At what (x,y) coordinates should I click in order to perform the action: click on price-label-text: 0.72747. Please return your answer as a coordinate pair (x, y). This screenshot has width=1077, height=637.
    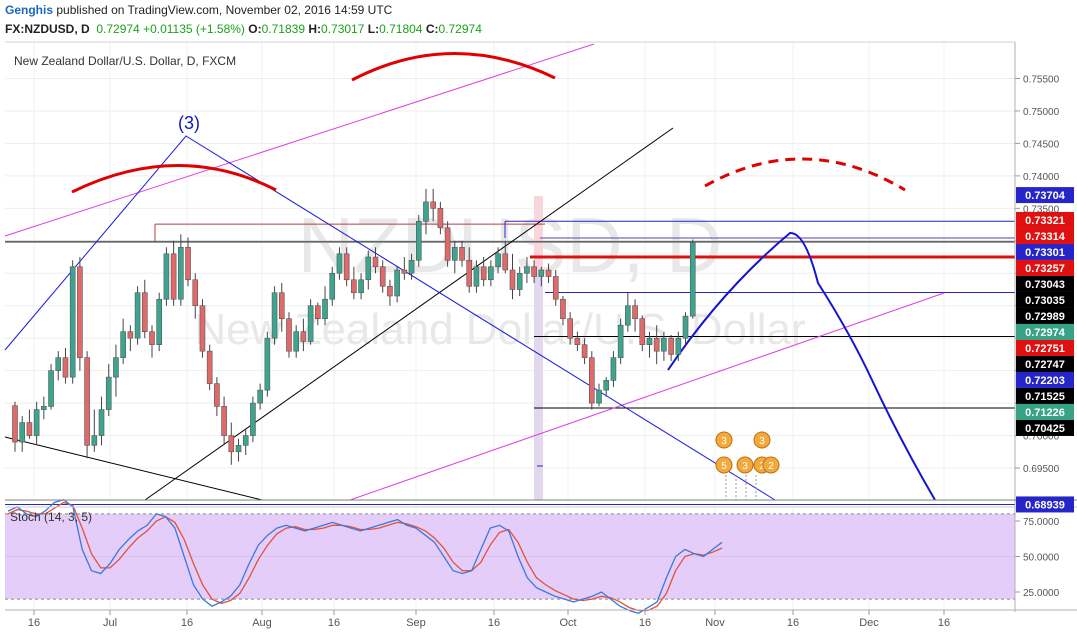
    Looking at the image, I should click on (1045, 365).